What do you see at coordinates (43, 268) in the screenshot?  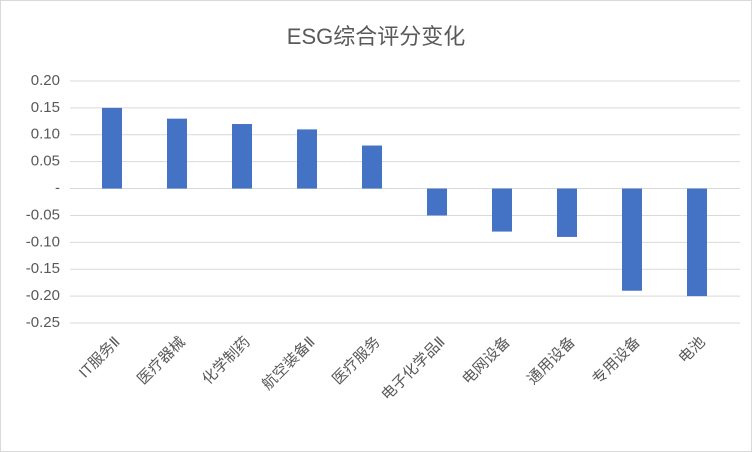 I see `y-tick-label: -0.15` at bounding box center [43, 268].